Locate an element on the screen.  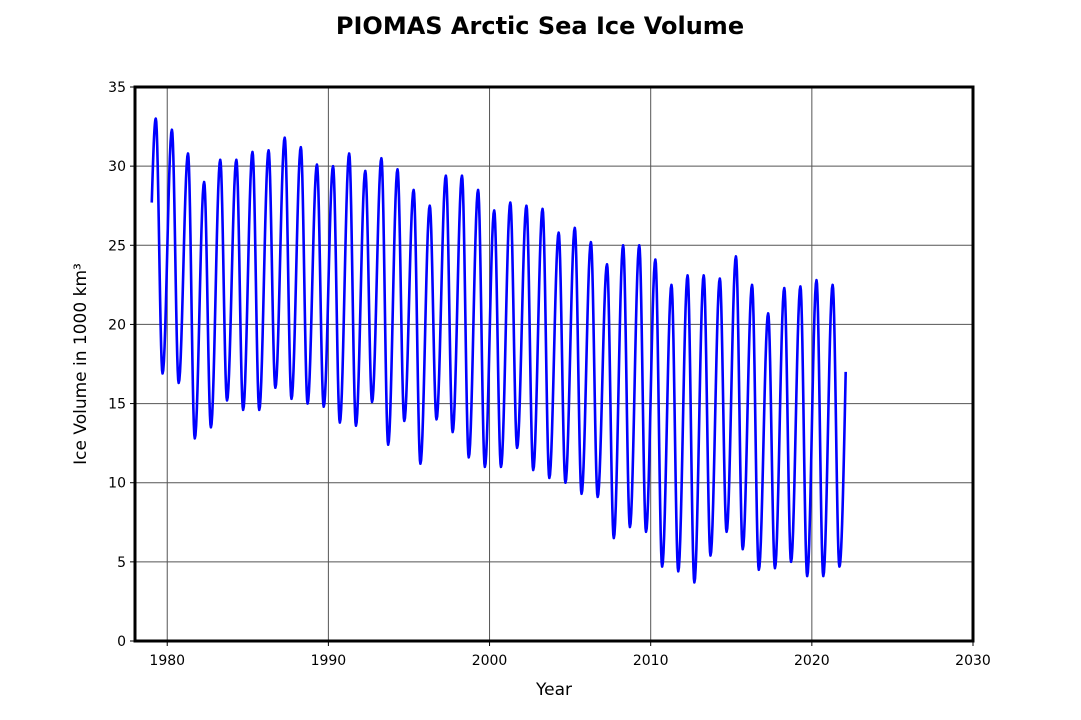
y-tick-label: 30 is located at coordinates (117, 167).